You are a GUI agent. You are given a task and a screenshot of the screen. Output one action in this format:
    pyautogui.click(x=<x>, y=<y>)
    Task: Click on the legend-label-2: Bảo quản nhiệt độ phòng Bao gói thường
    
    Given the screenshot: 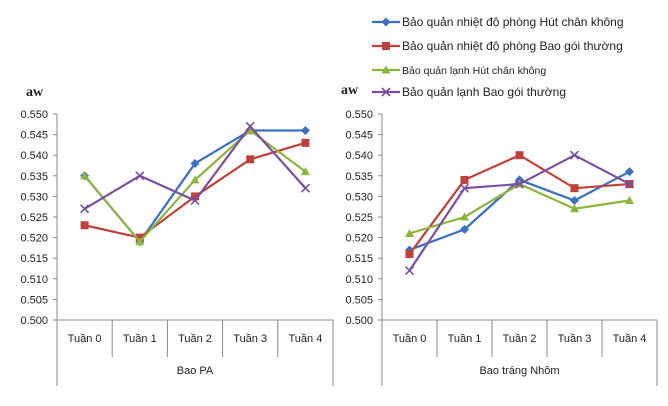 What is the action you would take?
    pyautogui.click(x=512, y=46)
    